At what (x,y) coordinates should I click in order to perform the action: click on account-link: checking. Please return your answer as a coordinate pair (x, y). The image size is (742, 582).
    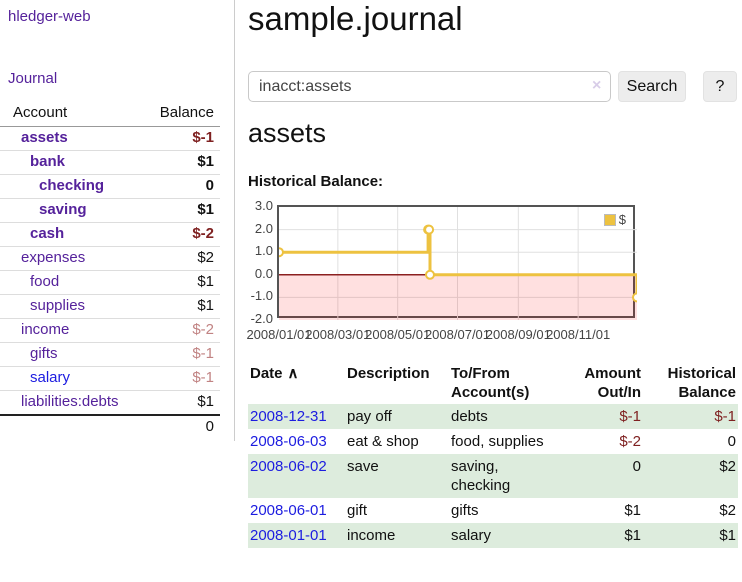
    Looking at the image, I should click on (72, 185).